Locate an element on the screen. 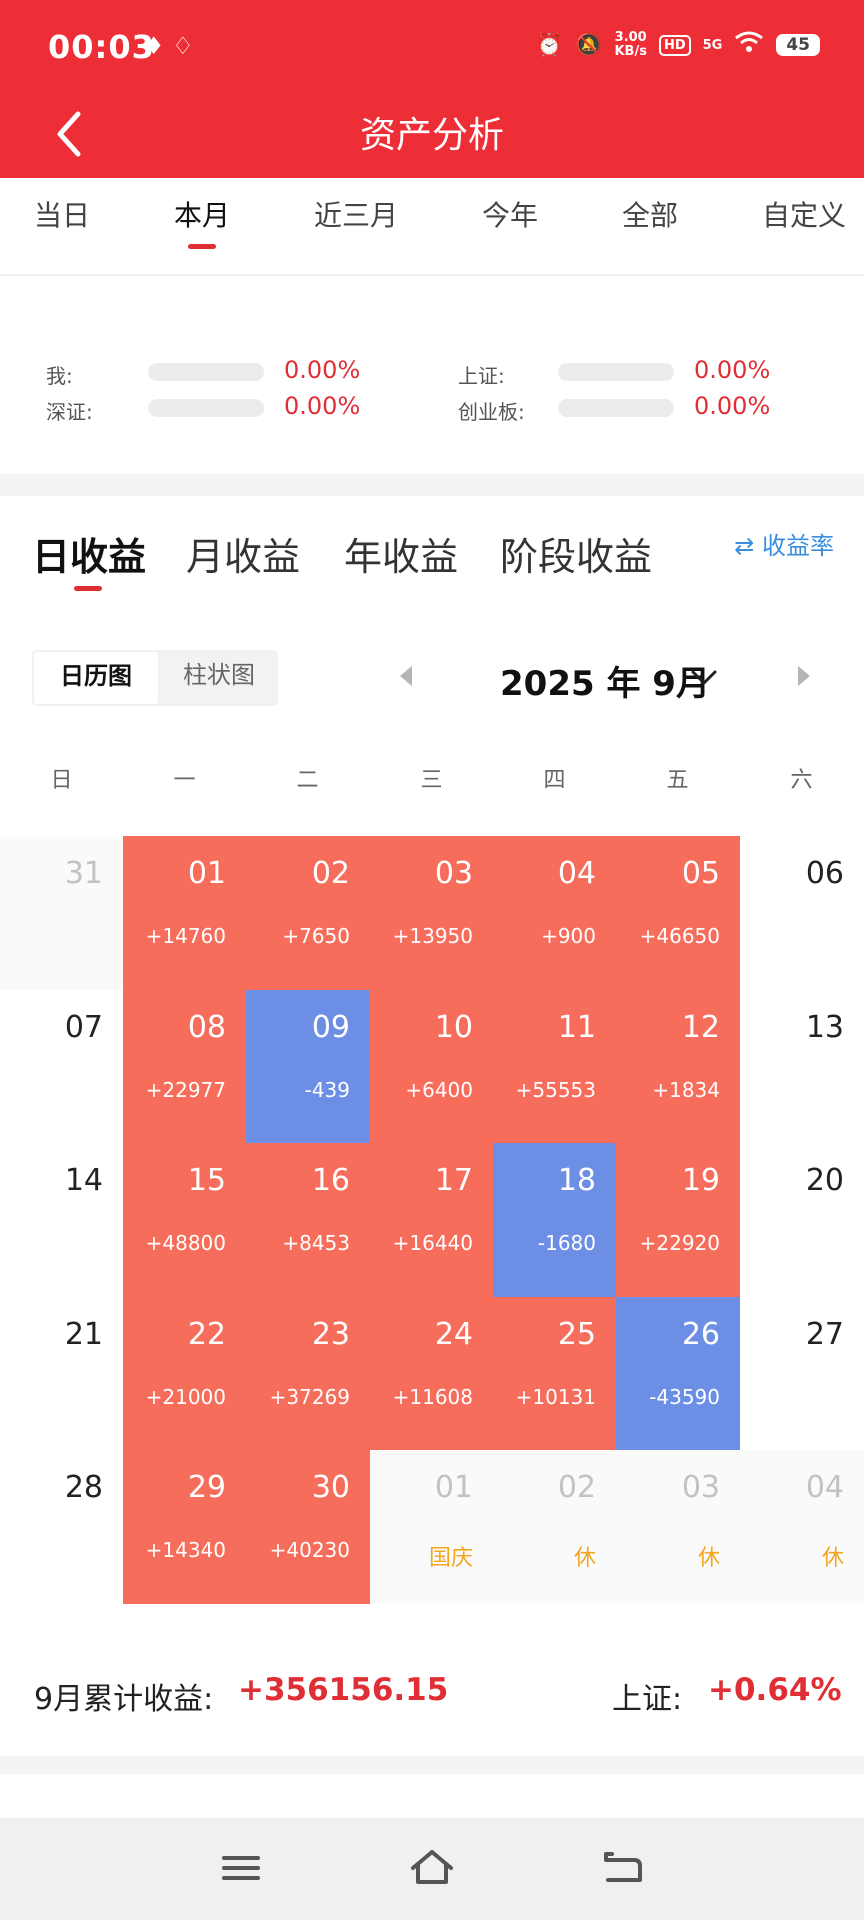 Image resolution: width=864 pixels, height=1920 pixels. menu-icon is located at coordinates (241, 1868).